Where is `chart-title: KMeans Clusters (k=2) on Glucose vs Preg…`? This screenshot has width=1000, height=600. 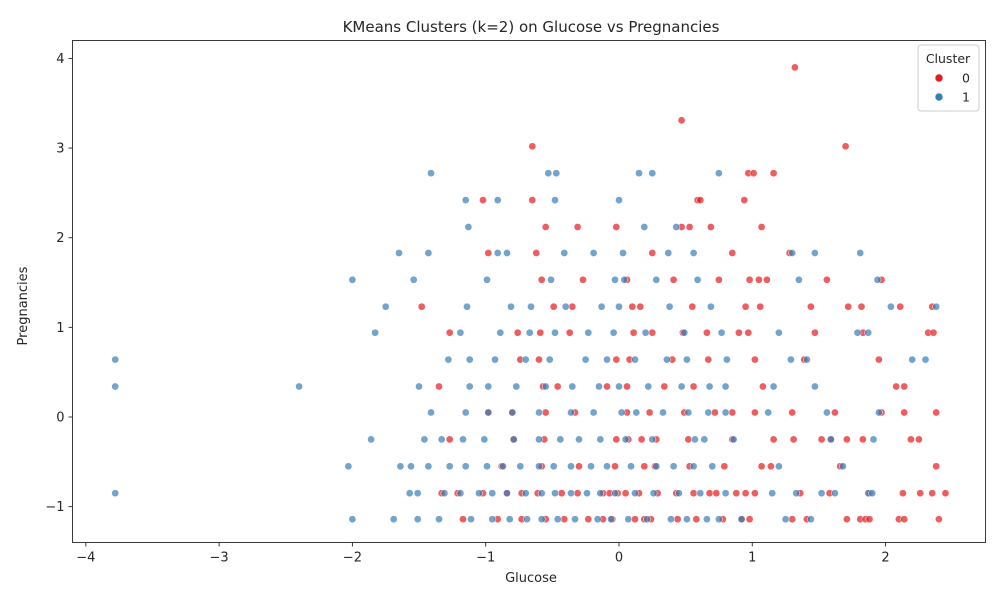
chart-title: KMeans Clusters (k=2) on Glucose vs Preg… is located at coordinates (531, 27).